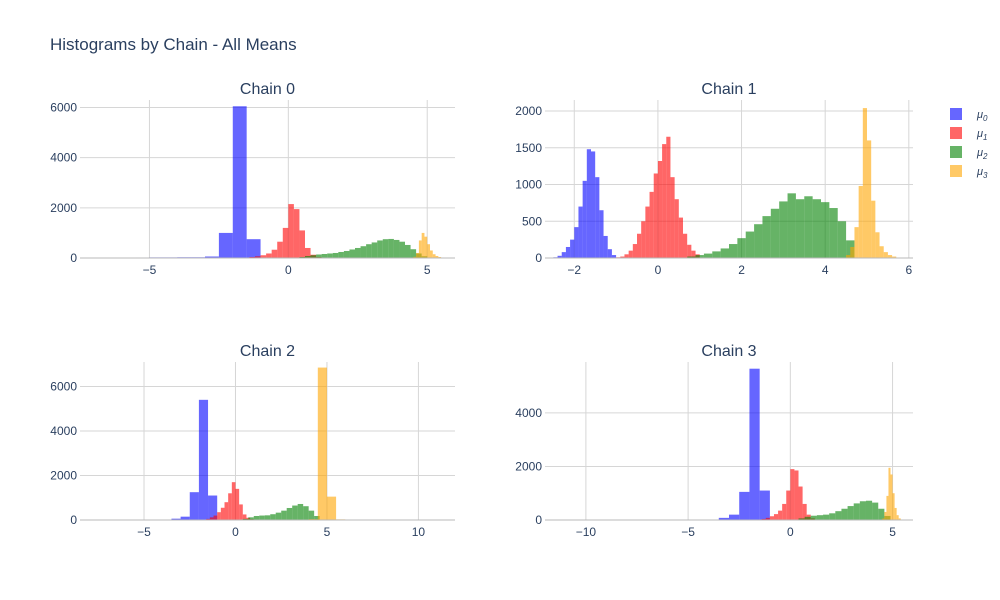 Image resolution: width=1000 pixels, height=600 pixels. What do you see at coordinates (532, 221) in the screenshot?
I see `y-tick-label: 500` at bounding box center [532, 221].